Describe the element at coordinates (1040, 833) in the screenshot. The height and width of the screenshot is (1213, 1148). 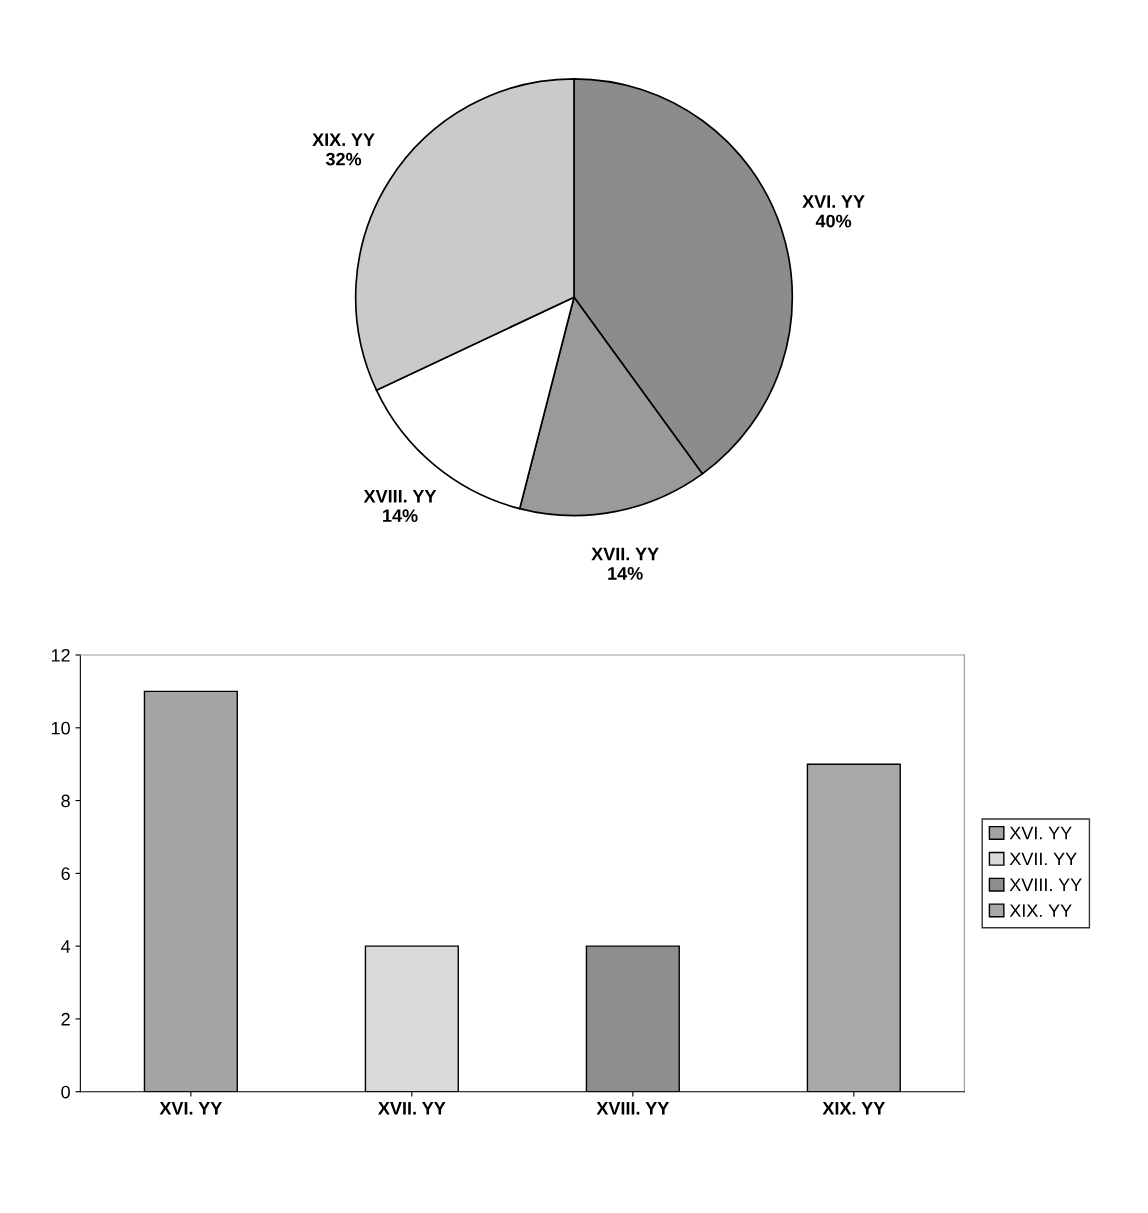
I see `legend-label: XVI. YY` at that location.